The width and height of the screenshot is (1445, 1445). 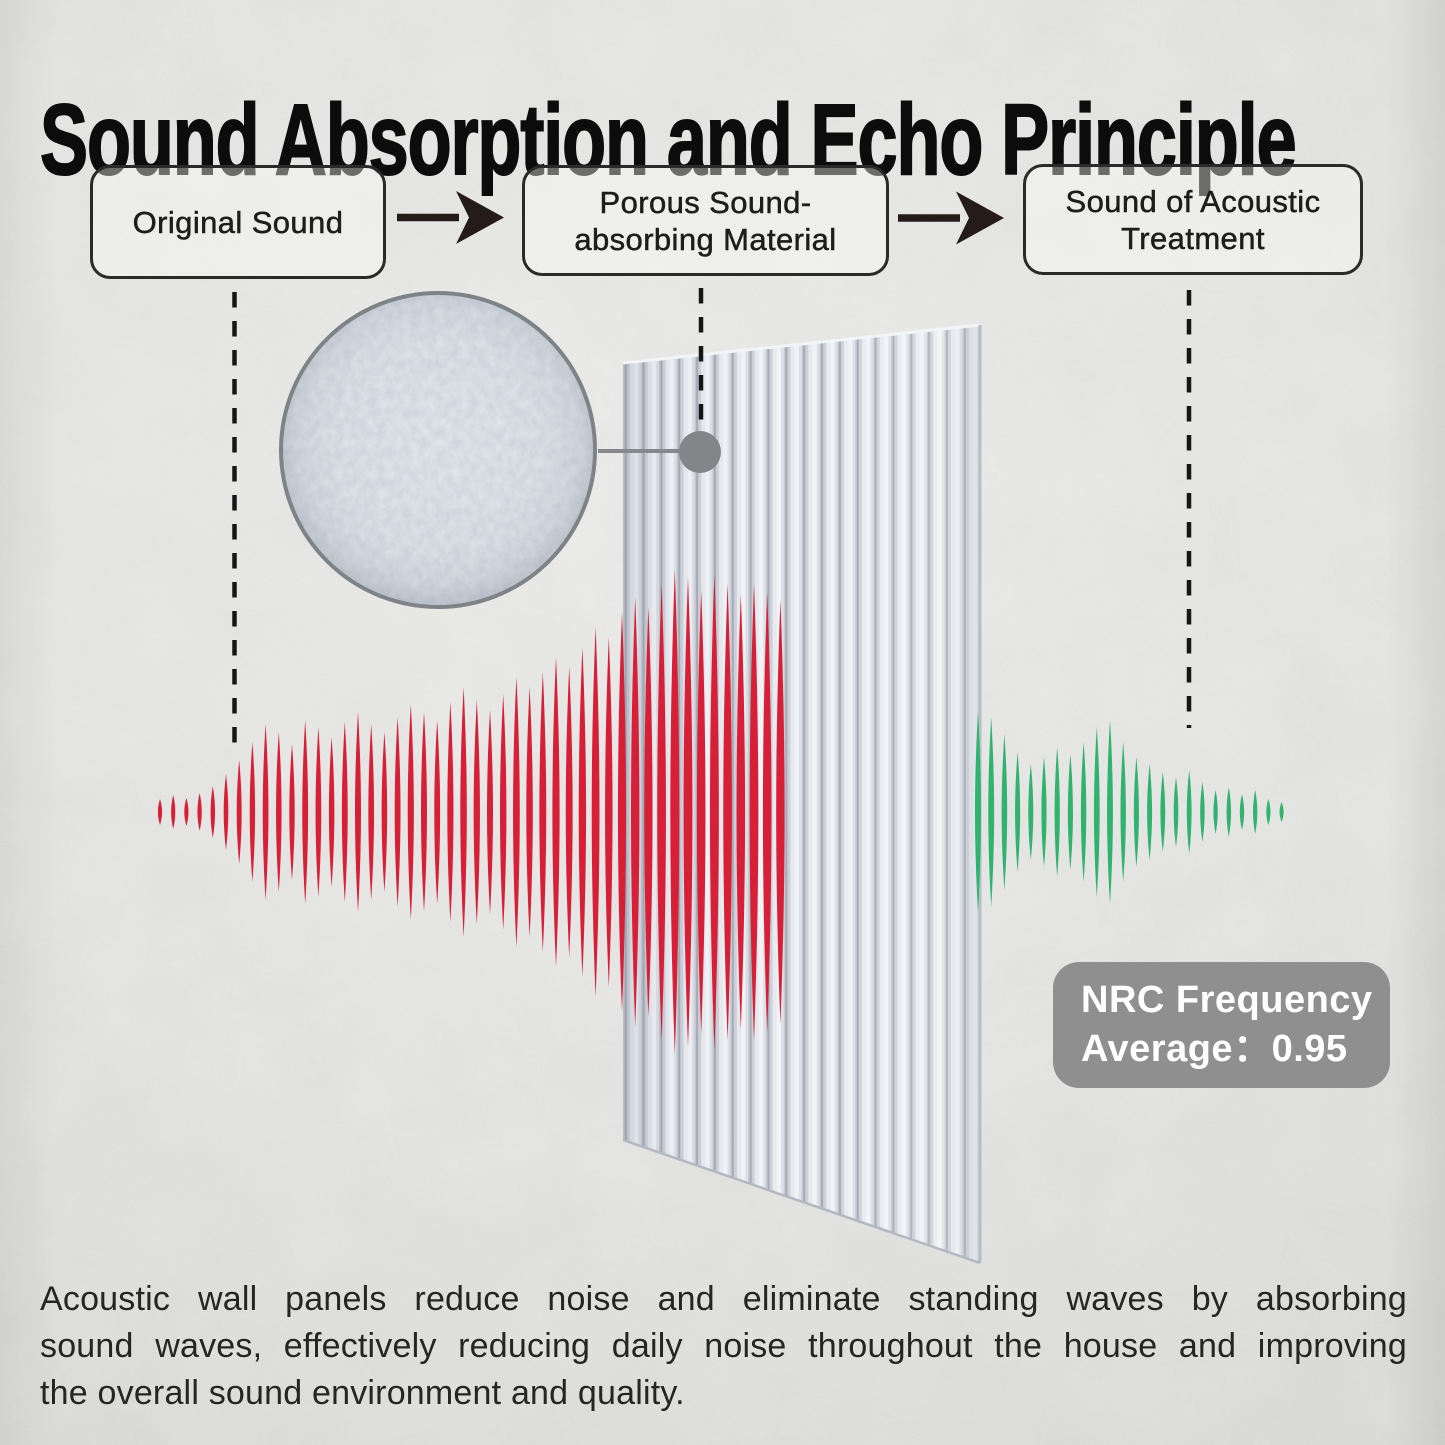 I want to click on original-sound-waveform, so click(x=471, y=812).